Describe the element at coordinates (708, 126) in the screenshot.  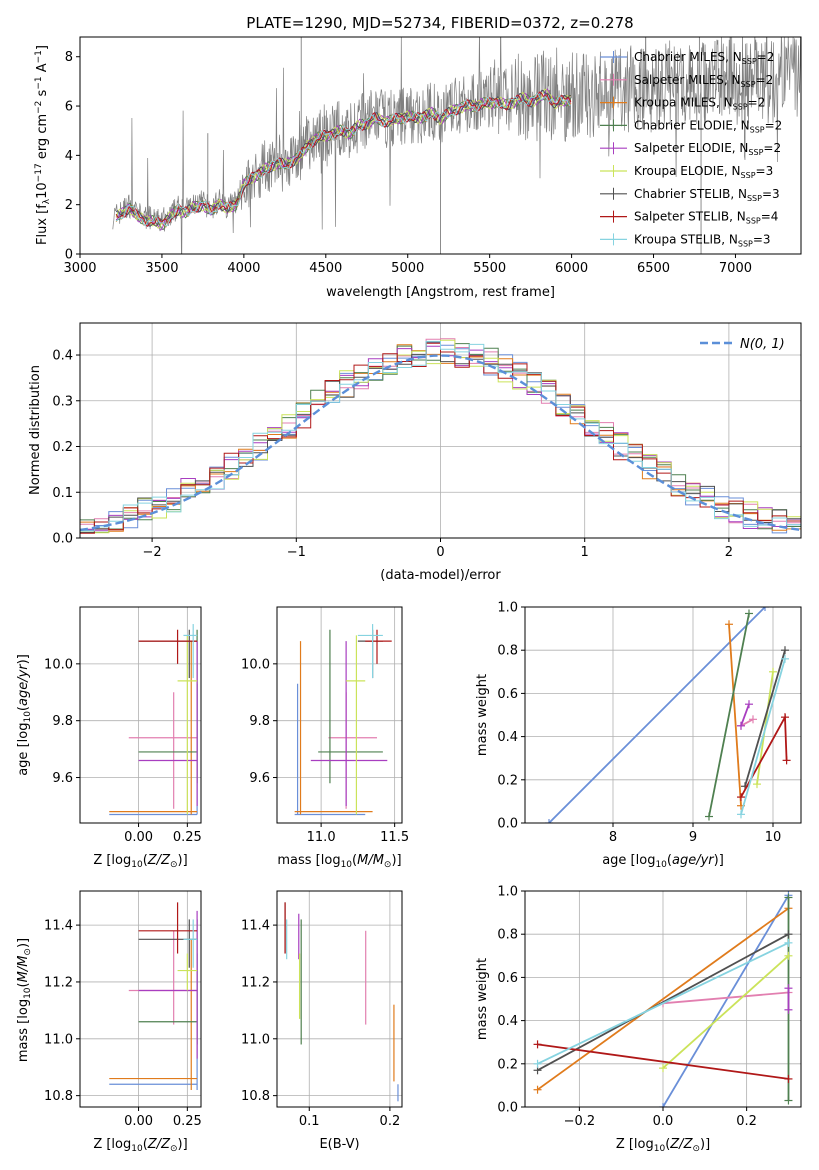
I see `legend-label: Chabrier ELODIE, NSSP=2` at that location.